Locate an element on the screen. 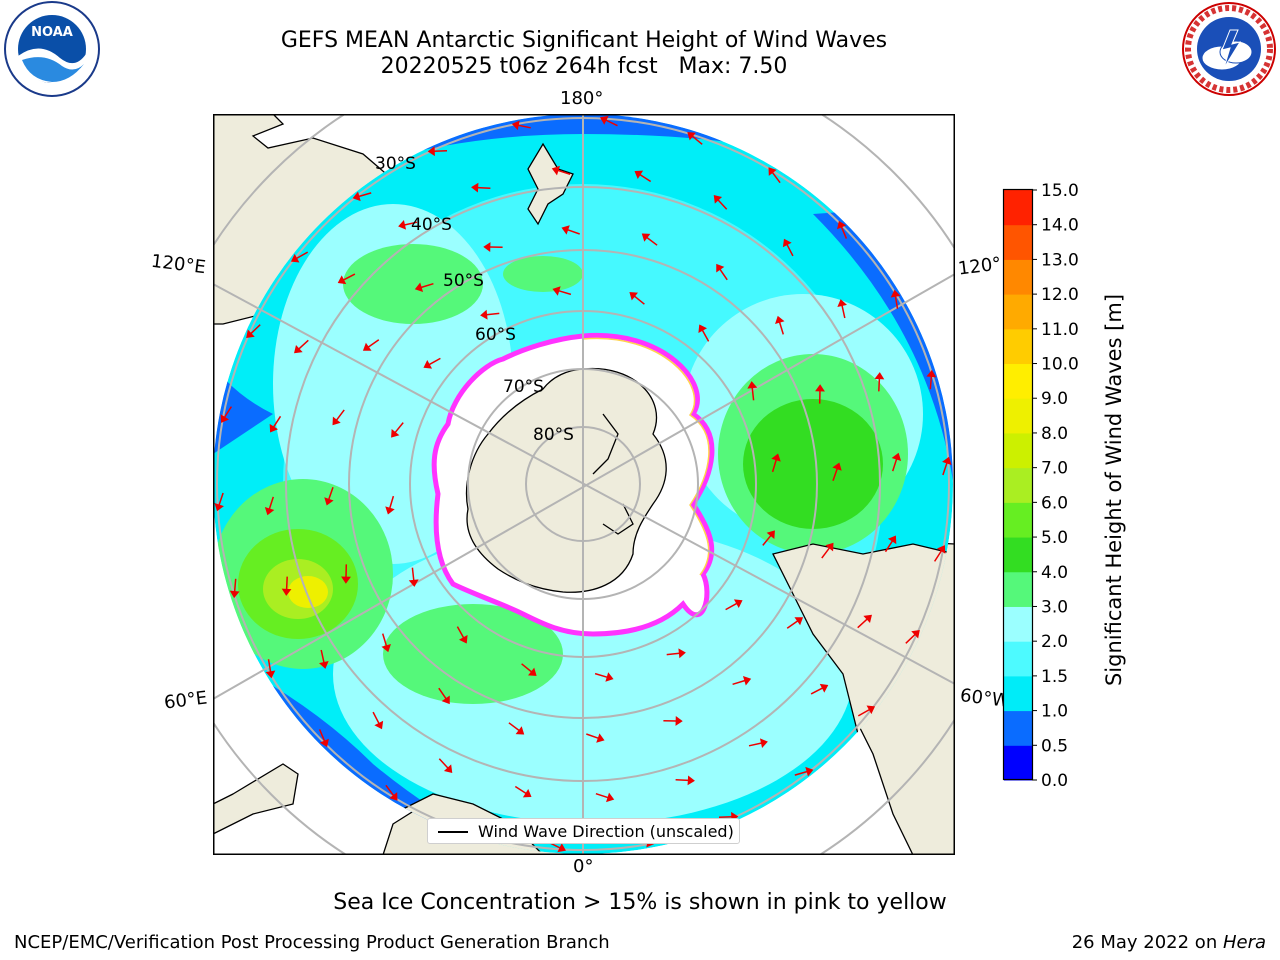 The height and width of the screenshot is (960, 1280). lat-label-30: 30°S is located at coordinates (395, 164).